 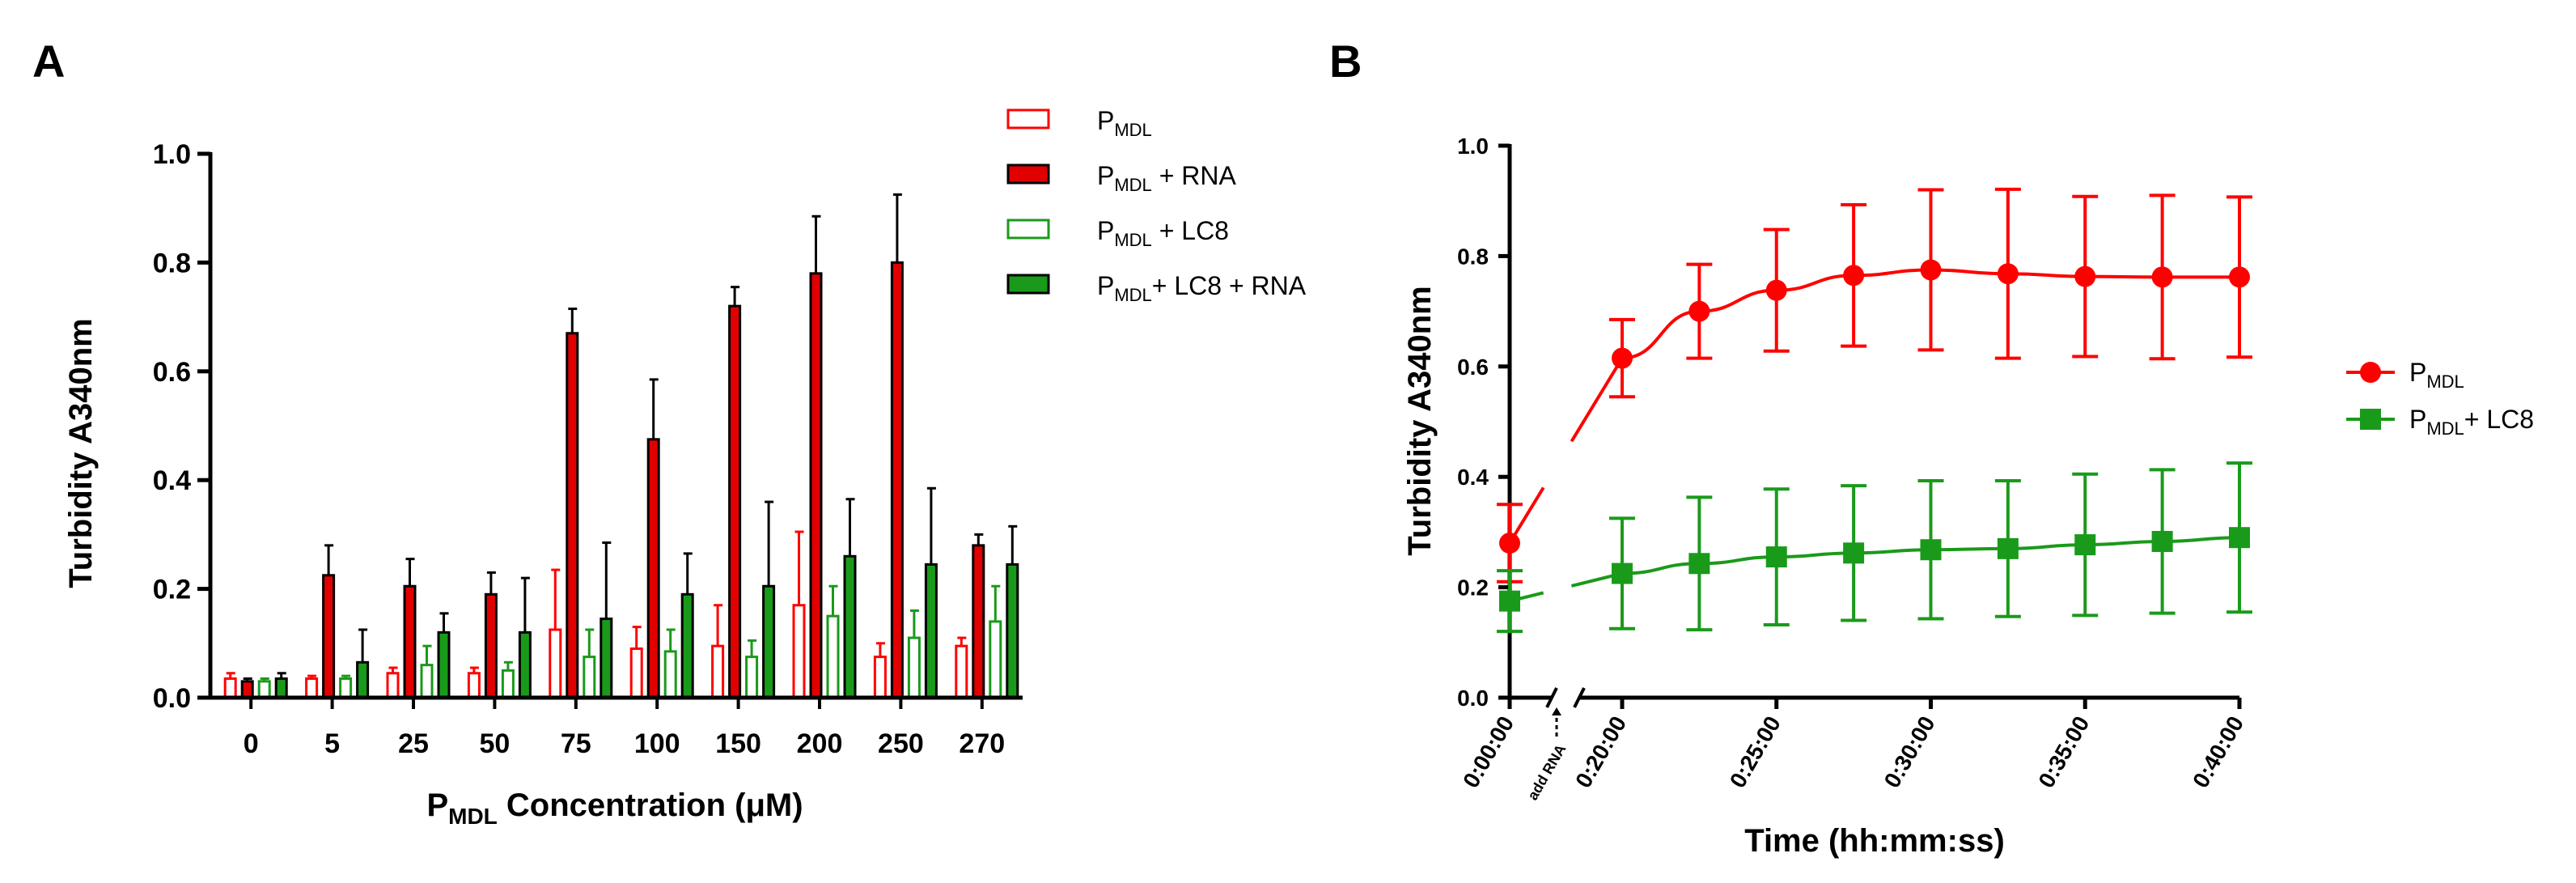 I want to click on x-tick-label: 5, so click(x=332, y=743).